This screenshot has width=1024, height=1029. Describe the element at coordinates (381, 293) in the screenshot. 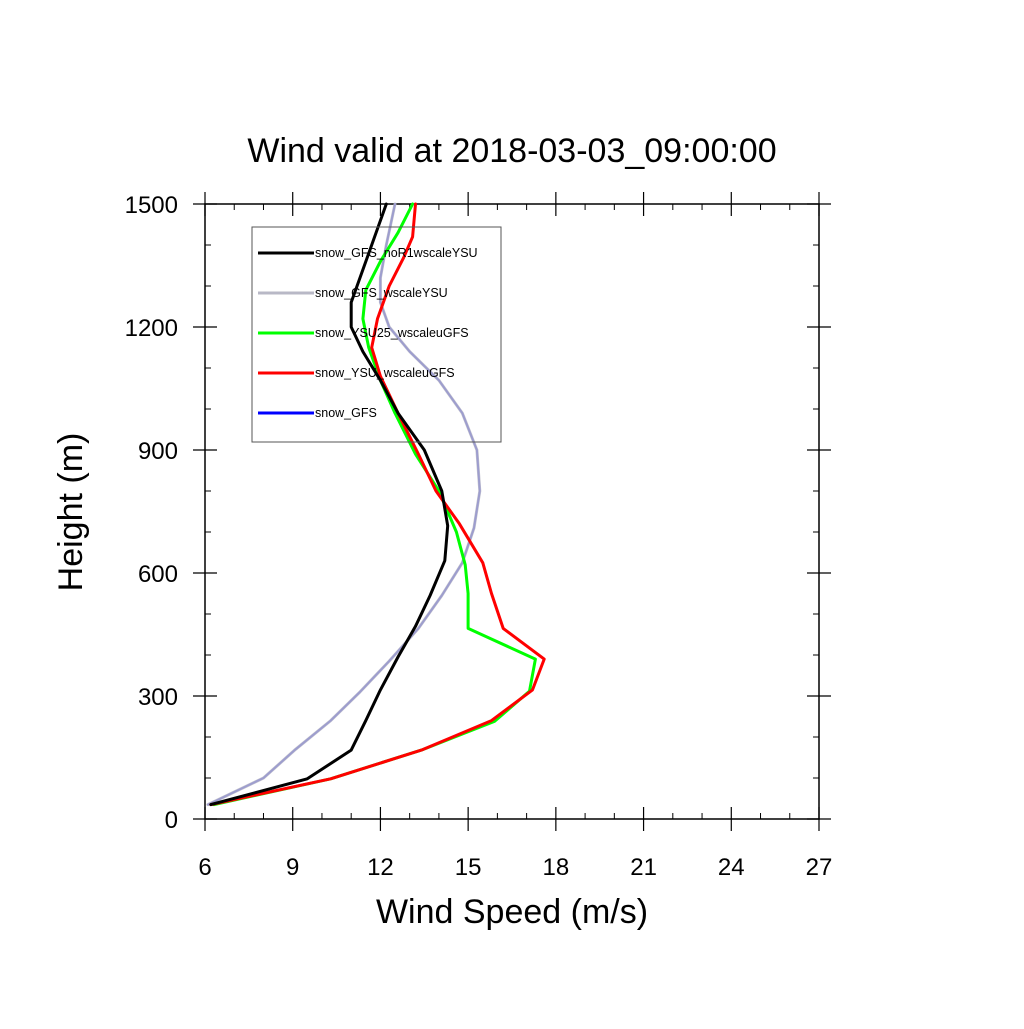

I see `legend-label: snow_GFS_wscaleYSU` at that location.